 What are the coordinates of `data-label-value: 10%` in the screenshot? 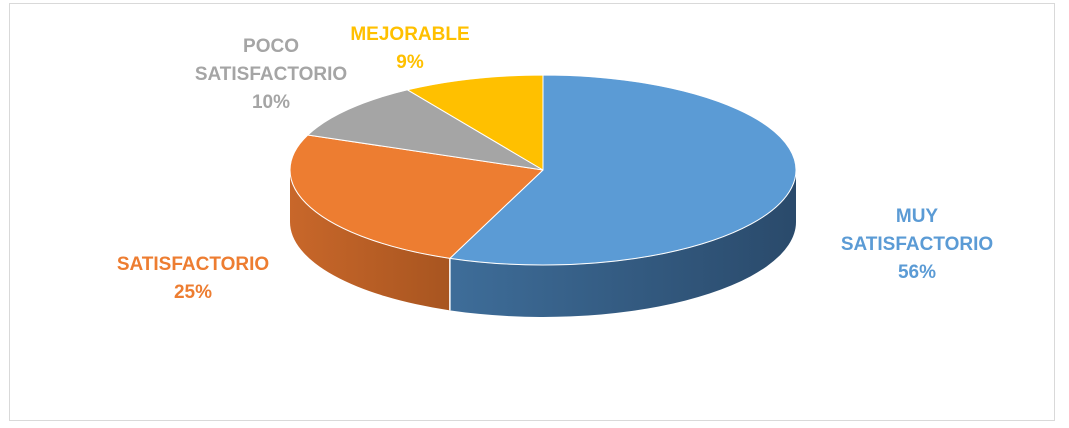 It's located at (271, 102).